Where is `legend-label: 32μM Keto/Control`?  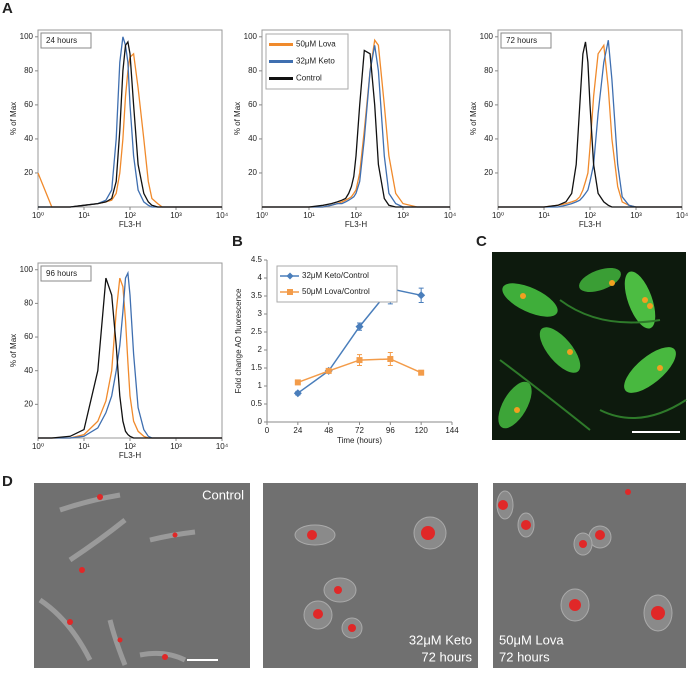
legend-label: 32μM Keto/Control is located at coordinates (335, 275).